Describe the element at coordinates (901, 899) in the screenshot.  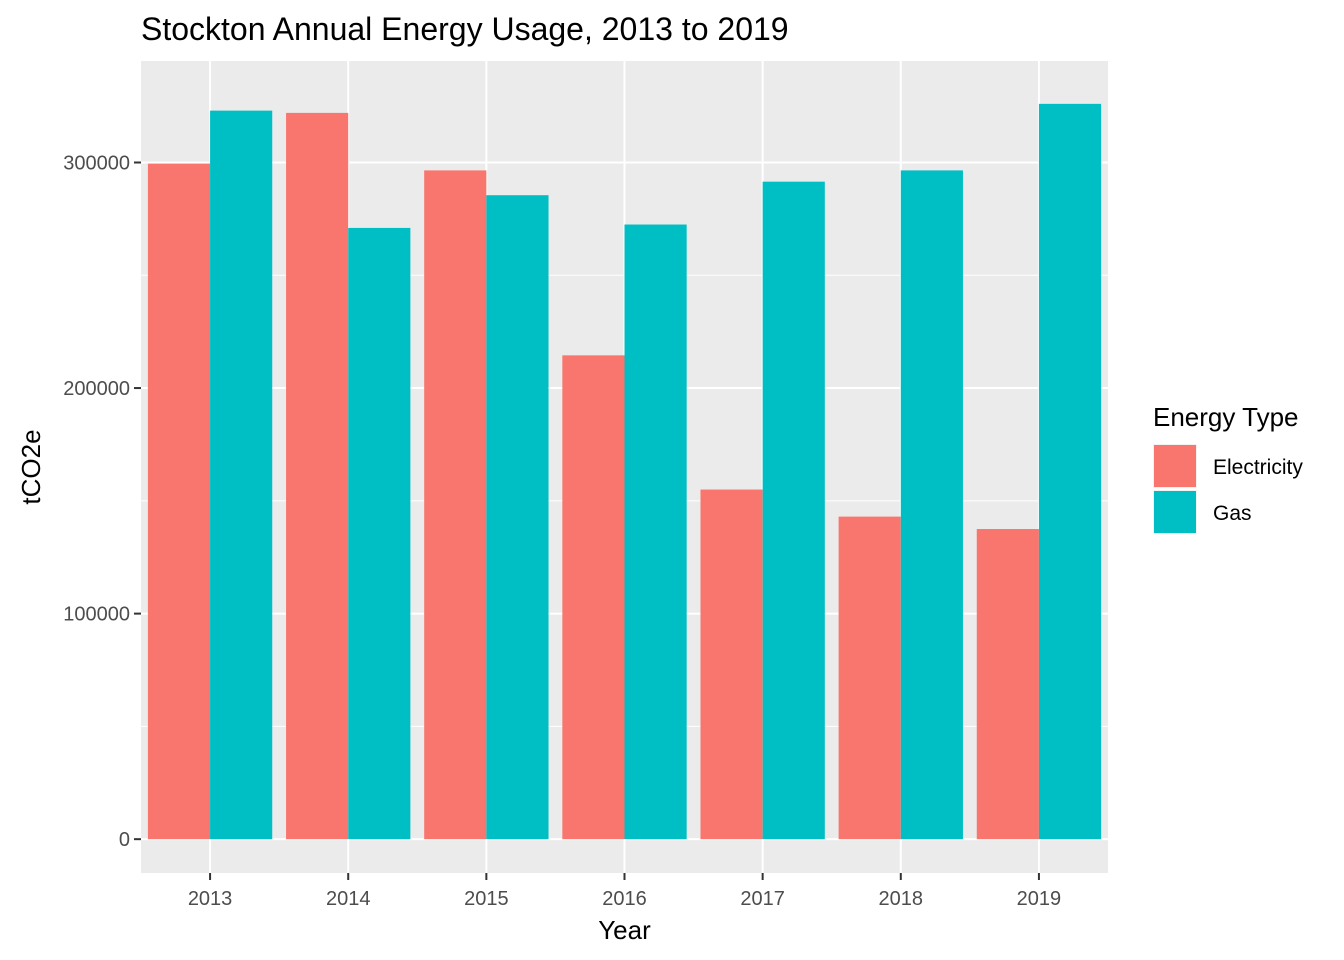
I see `x-tick-label: 2018` at that location.